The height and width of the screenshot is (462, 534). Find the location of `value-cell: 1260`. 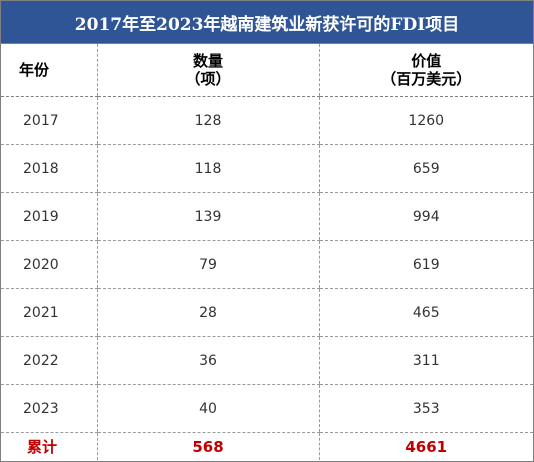

value-cell: 1260 is located at coordinates (425, 120).